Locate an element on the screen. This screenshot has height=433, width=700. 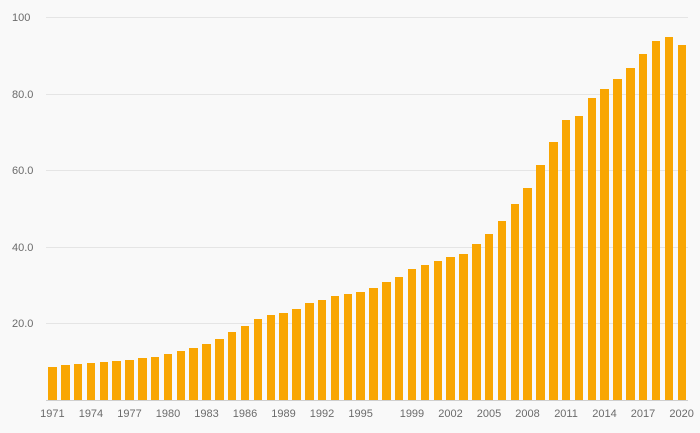
x-tick-label: 2008 is located at coordinates (527, 414).